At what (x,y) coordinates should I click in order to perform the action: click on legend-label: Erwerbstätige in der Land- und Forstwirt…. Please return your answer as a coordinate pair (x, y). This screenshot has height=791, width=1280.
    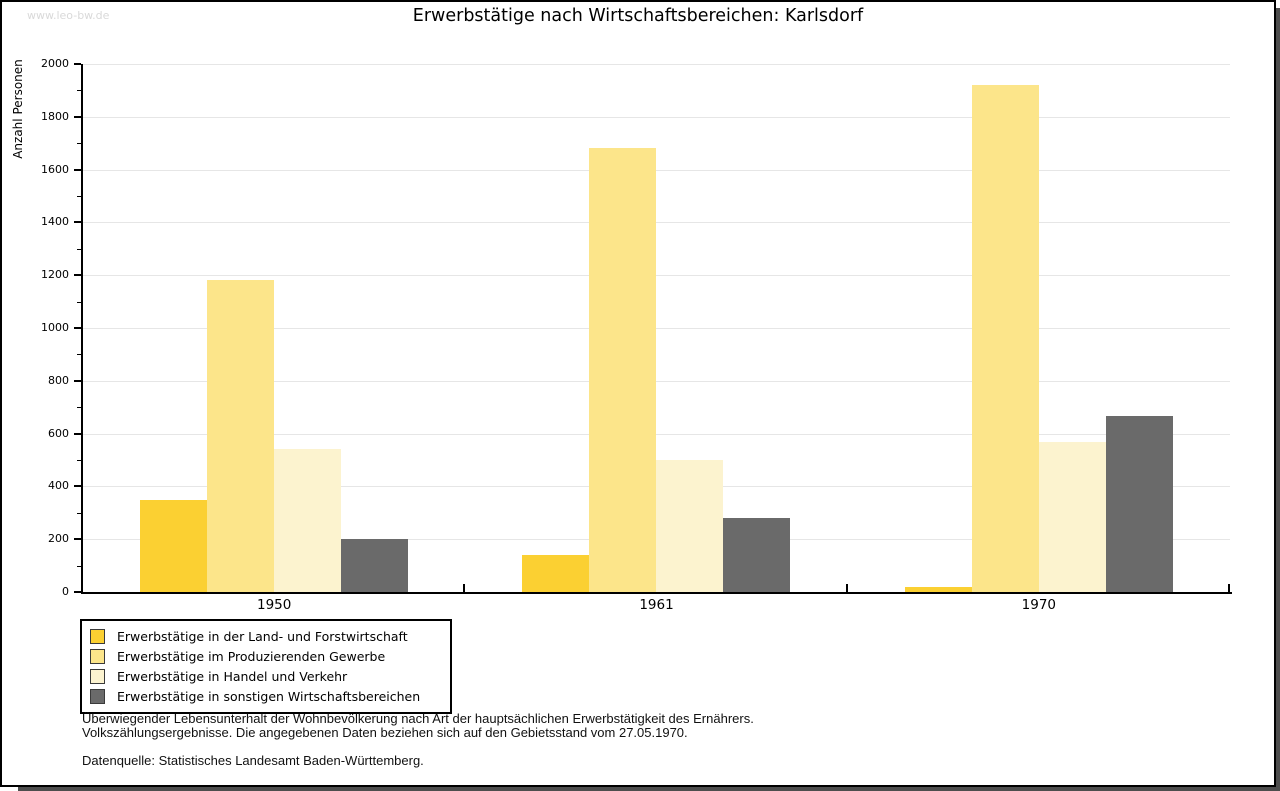
    Looking at the image, I should click on (262, 636).